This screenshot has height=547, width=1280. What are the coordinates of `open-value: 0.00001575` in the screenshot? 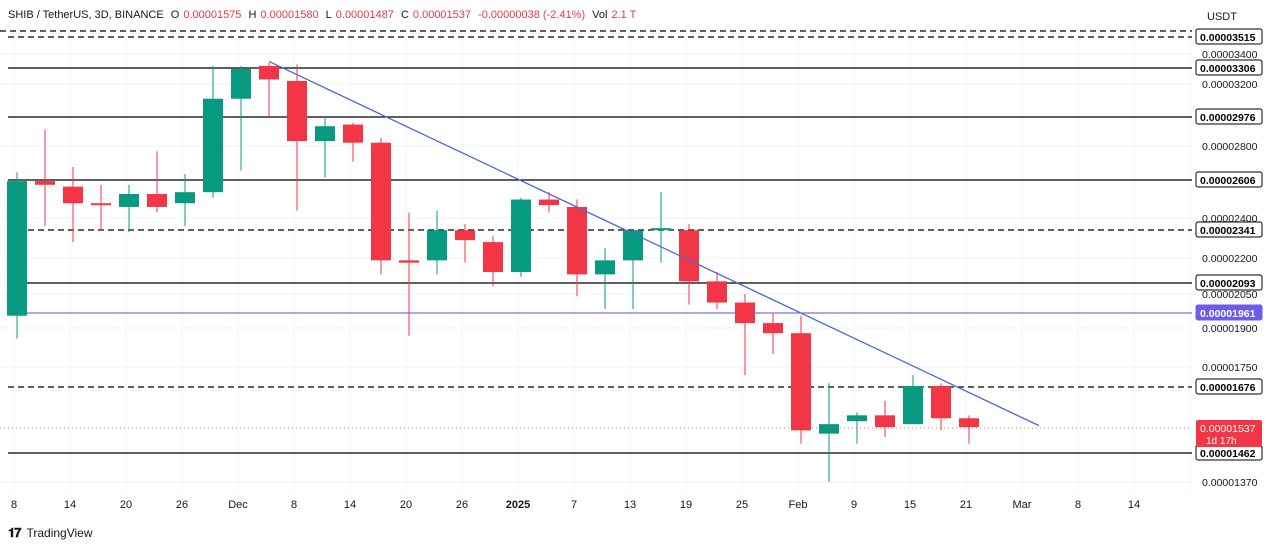 It's located at (212, 15).